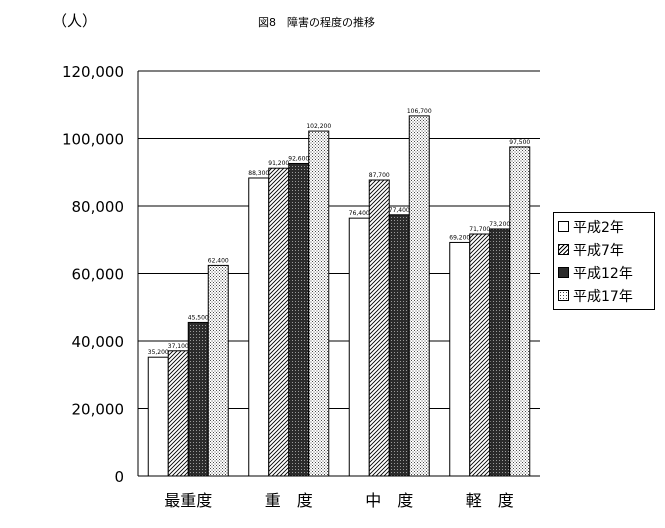 The image size is (665, 528). What do you see at coordinates (198, 317) in the screenshot?
I see `data-label: 45,500` at bounding box center [198, 317].